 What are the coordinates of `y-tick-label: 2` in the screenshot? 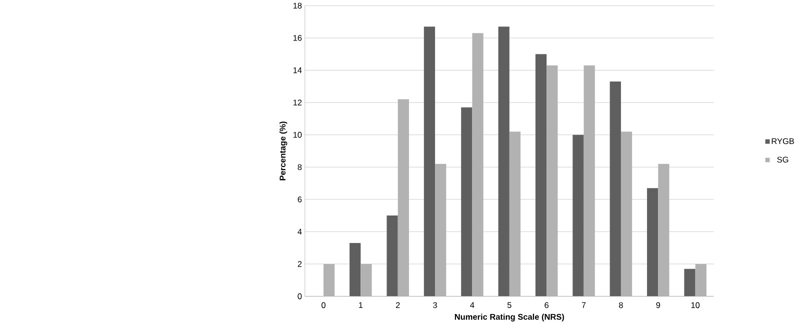 It's located at (300, 264).